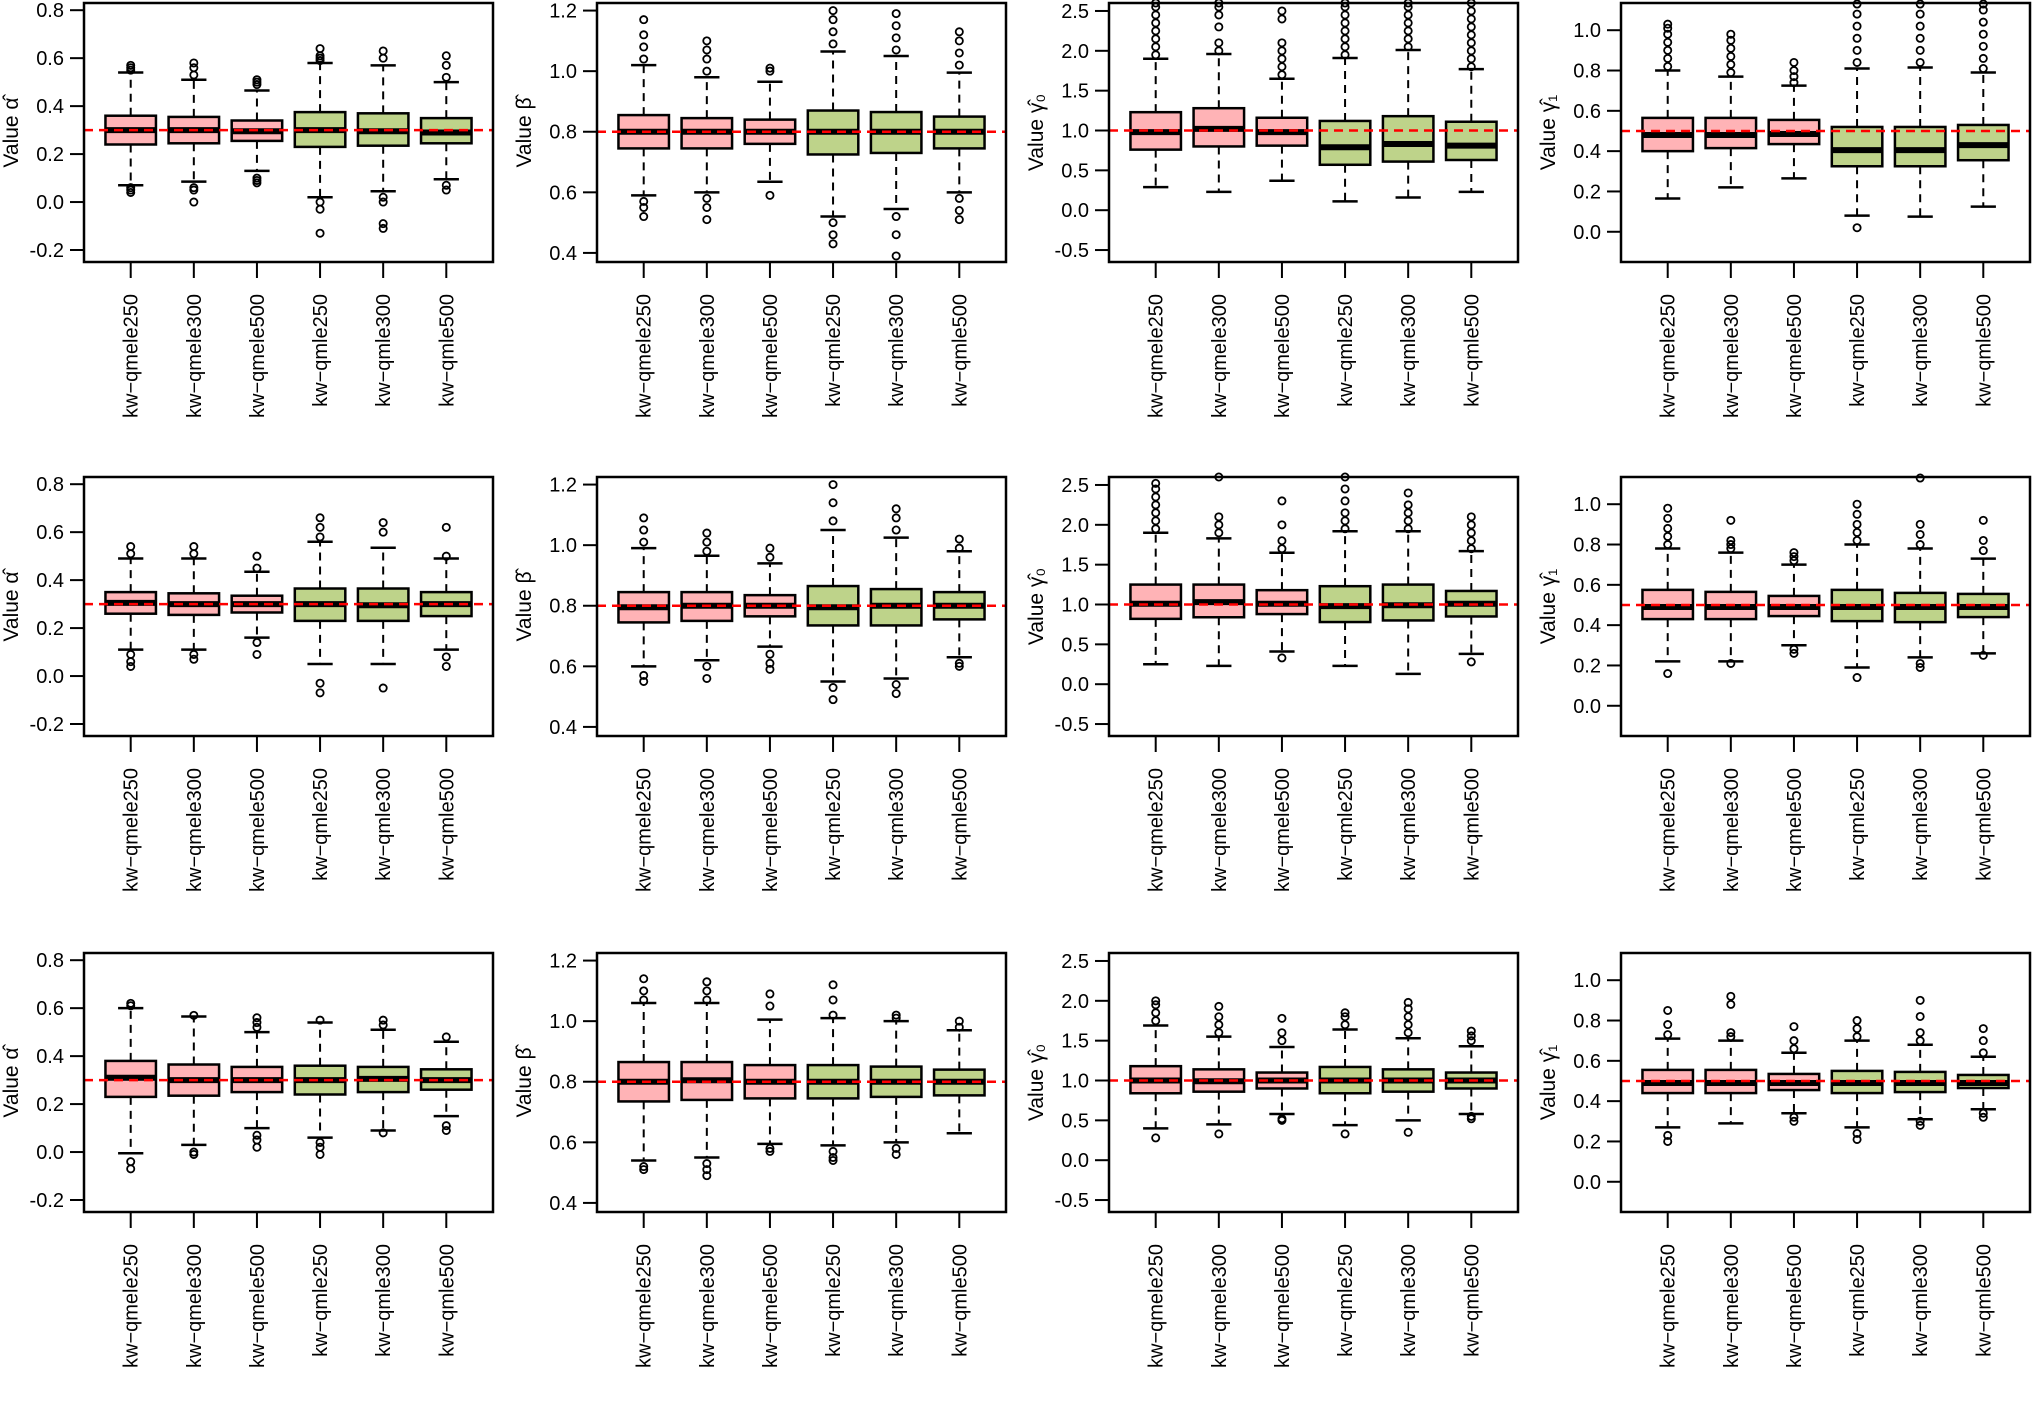 This screenshot has height=1403, width=2033. What do you see at coordinates (1409, 1300) in the screenshot?
I see `x-tick-label: kw−qmle300` at bounding box center [1409, 1300].